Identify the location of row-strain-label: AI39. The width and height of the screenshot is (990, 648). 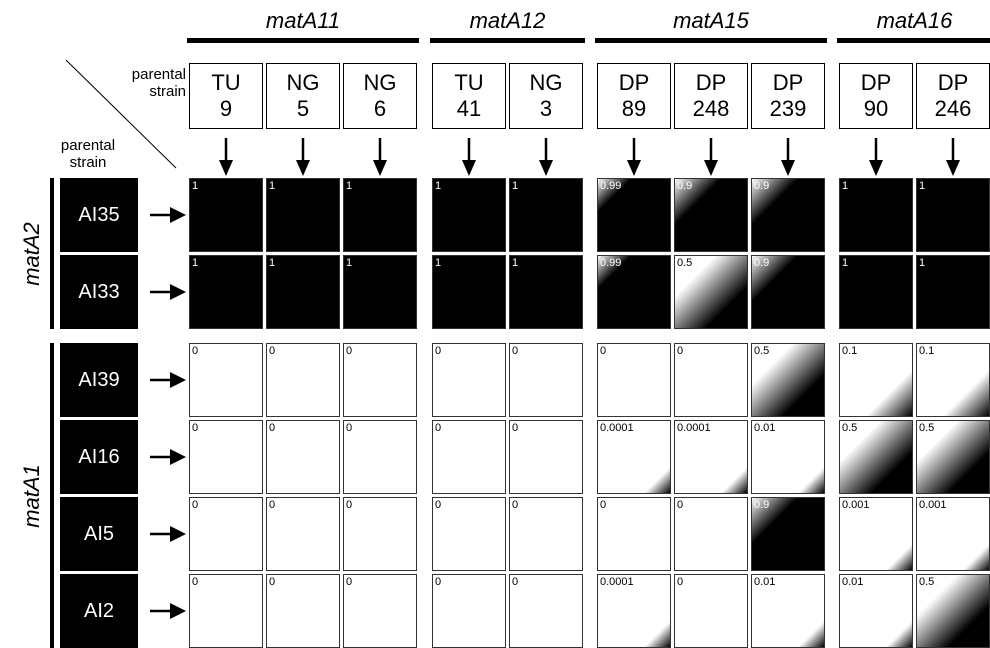
(99, 380).